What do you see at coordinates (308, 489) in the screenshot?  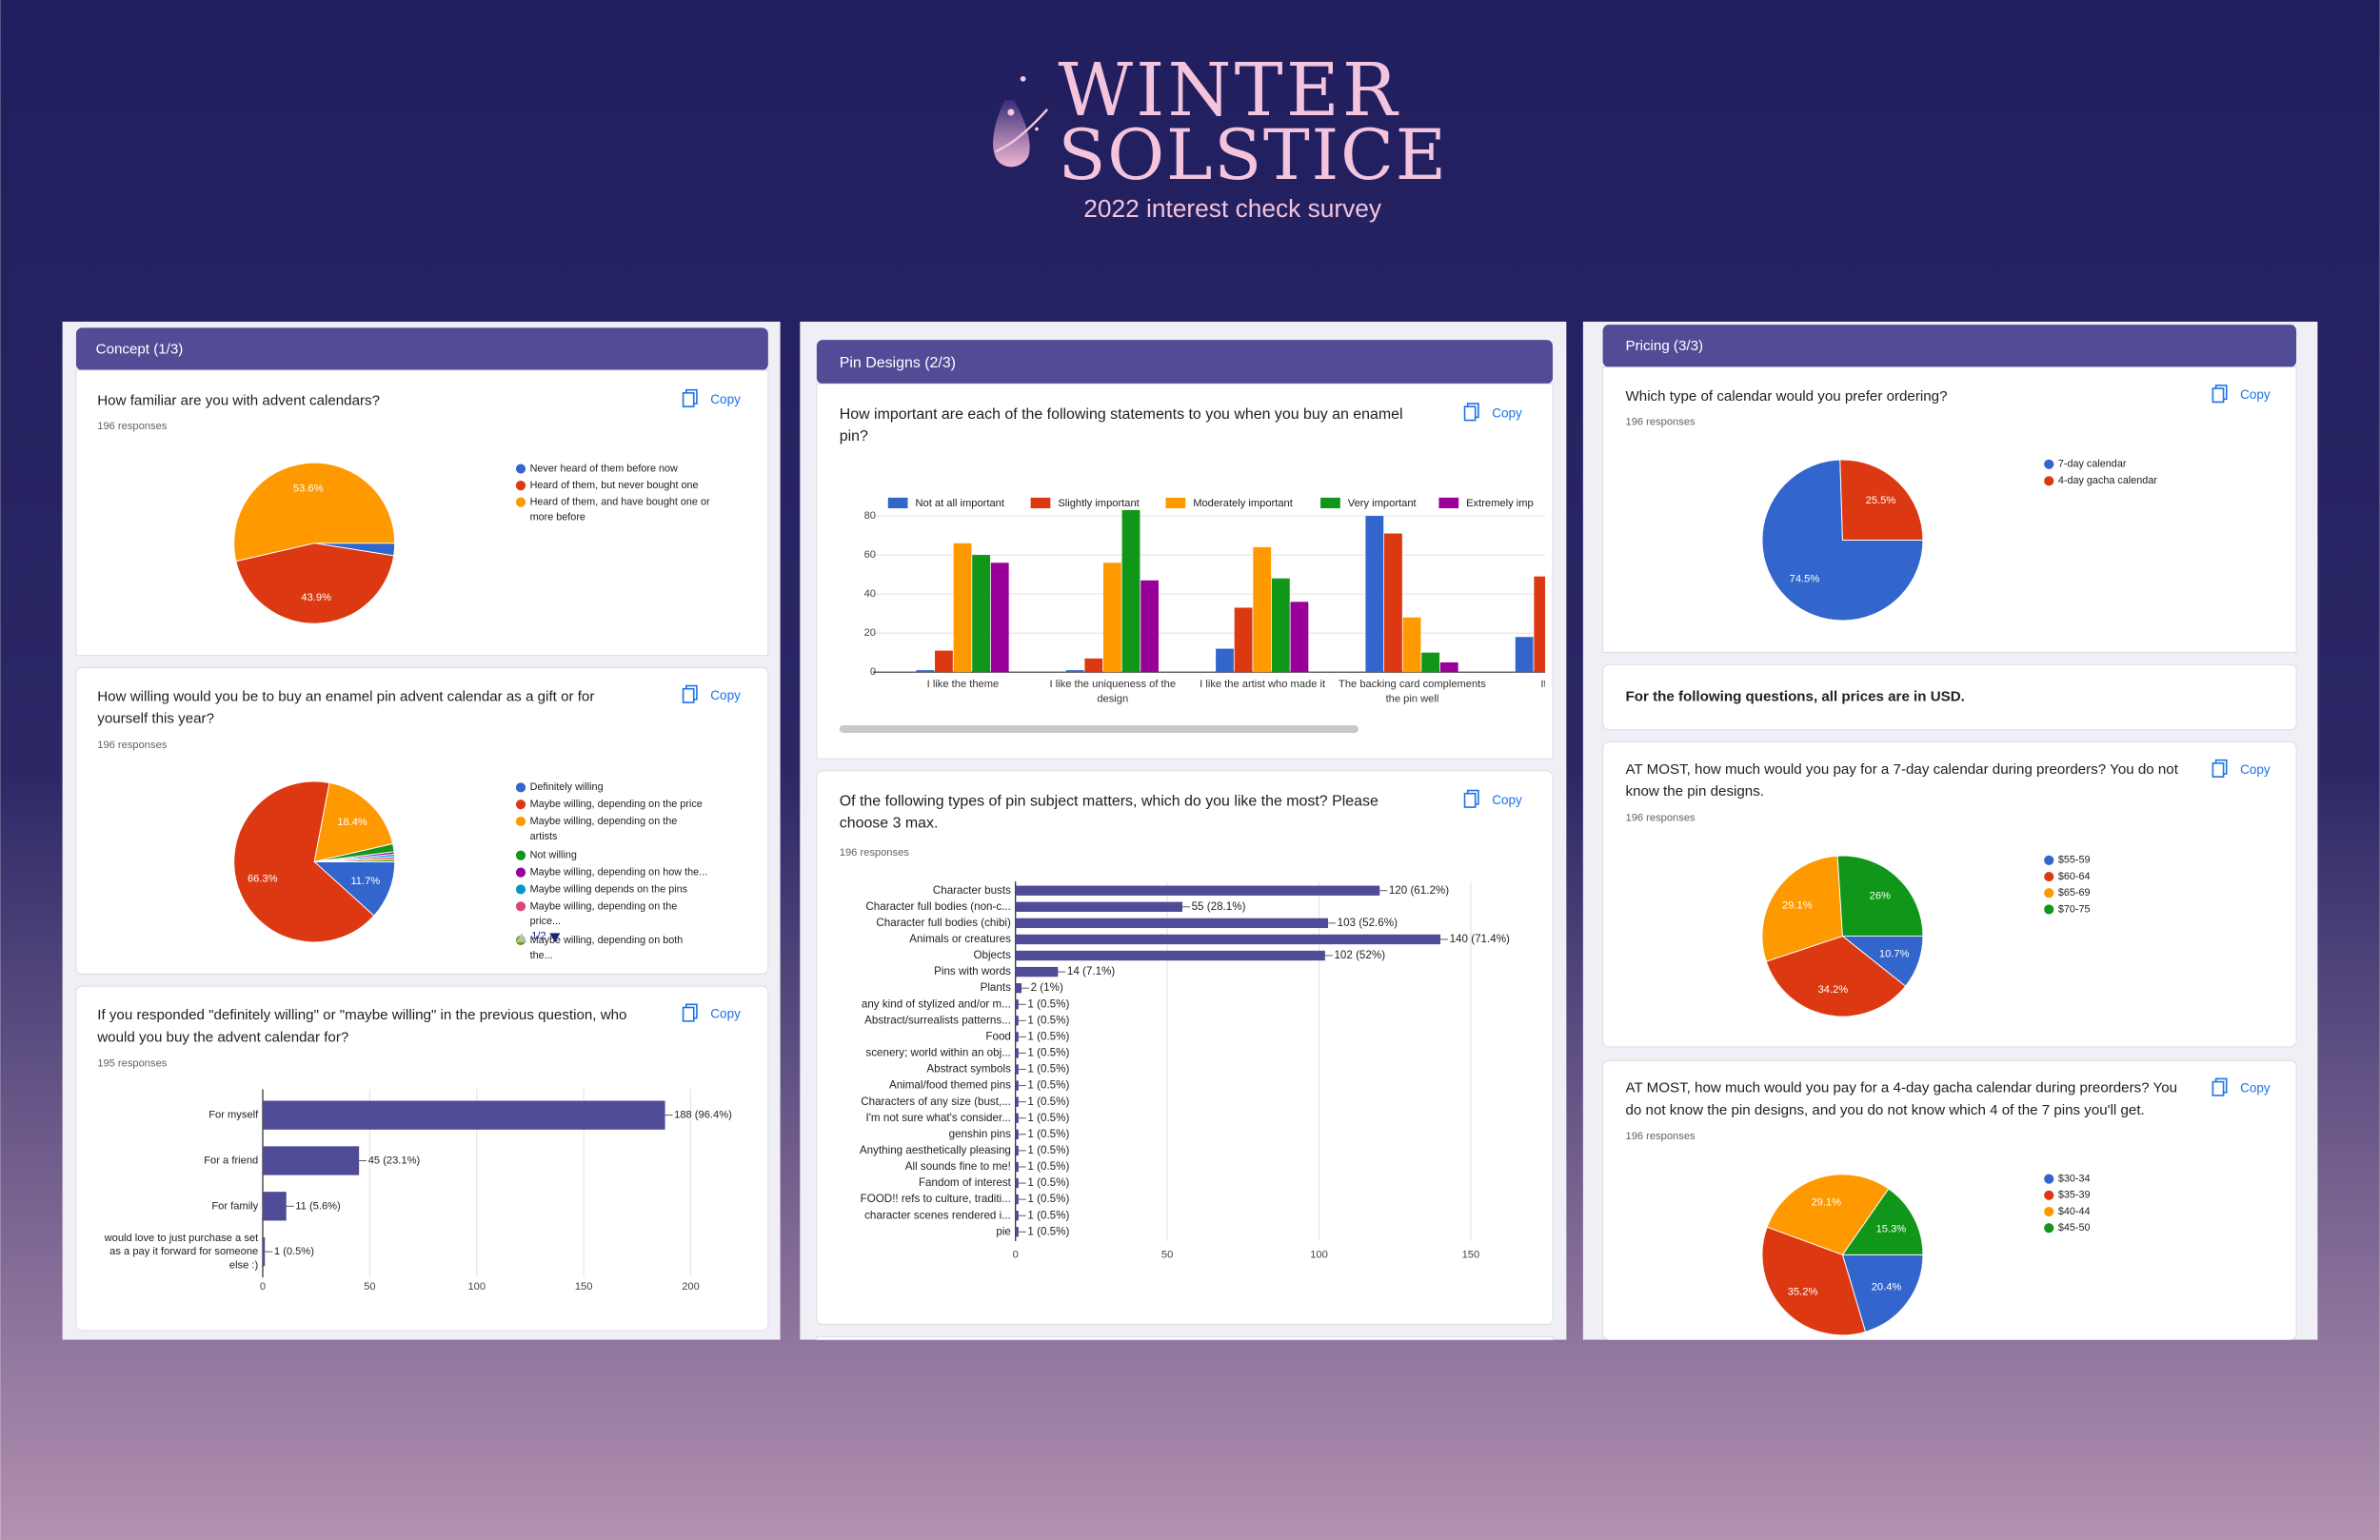 I see `slice-label: 53.6%` at bounding box center [308, 489].